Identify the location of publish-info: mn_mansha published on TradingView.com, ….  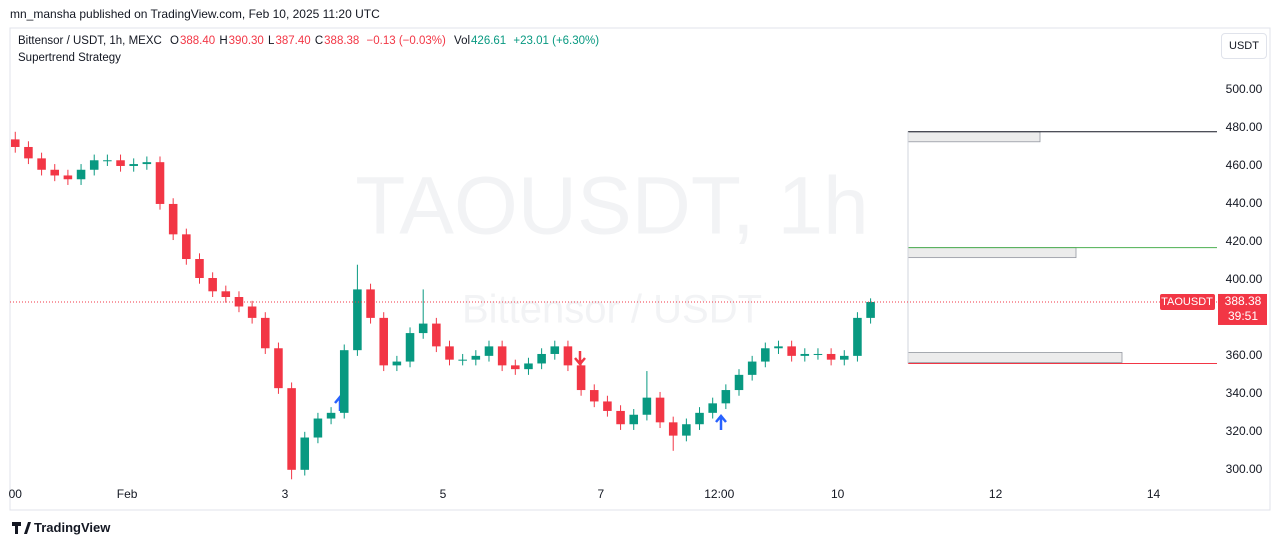
(195, 14).